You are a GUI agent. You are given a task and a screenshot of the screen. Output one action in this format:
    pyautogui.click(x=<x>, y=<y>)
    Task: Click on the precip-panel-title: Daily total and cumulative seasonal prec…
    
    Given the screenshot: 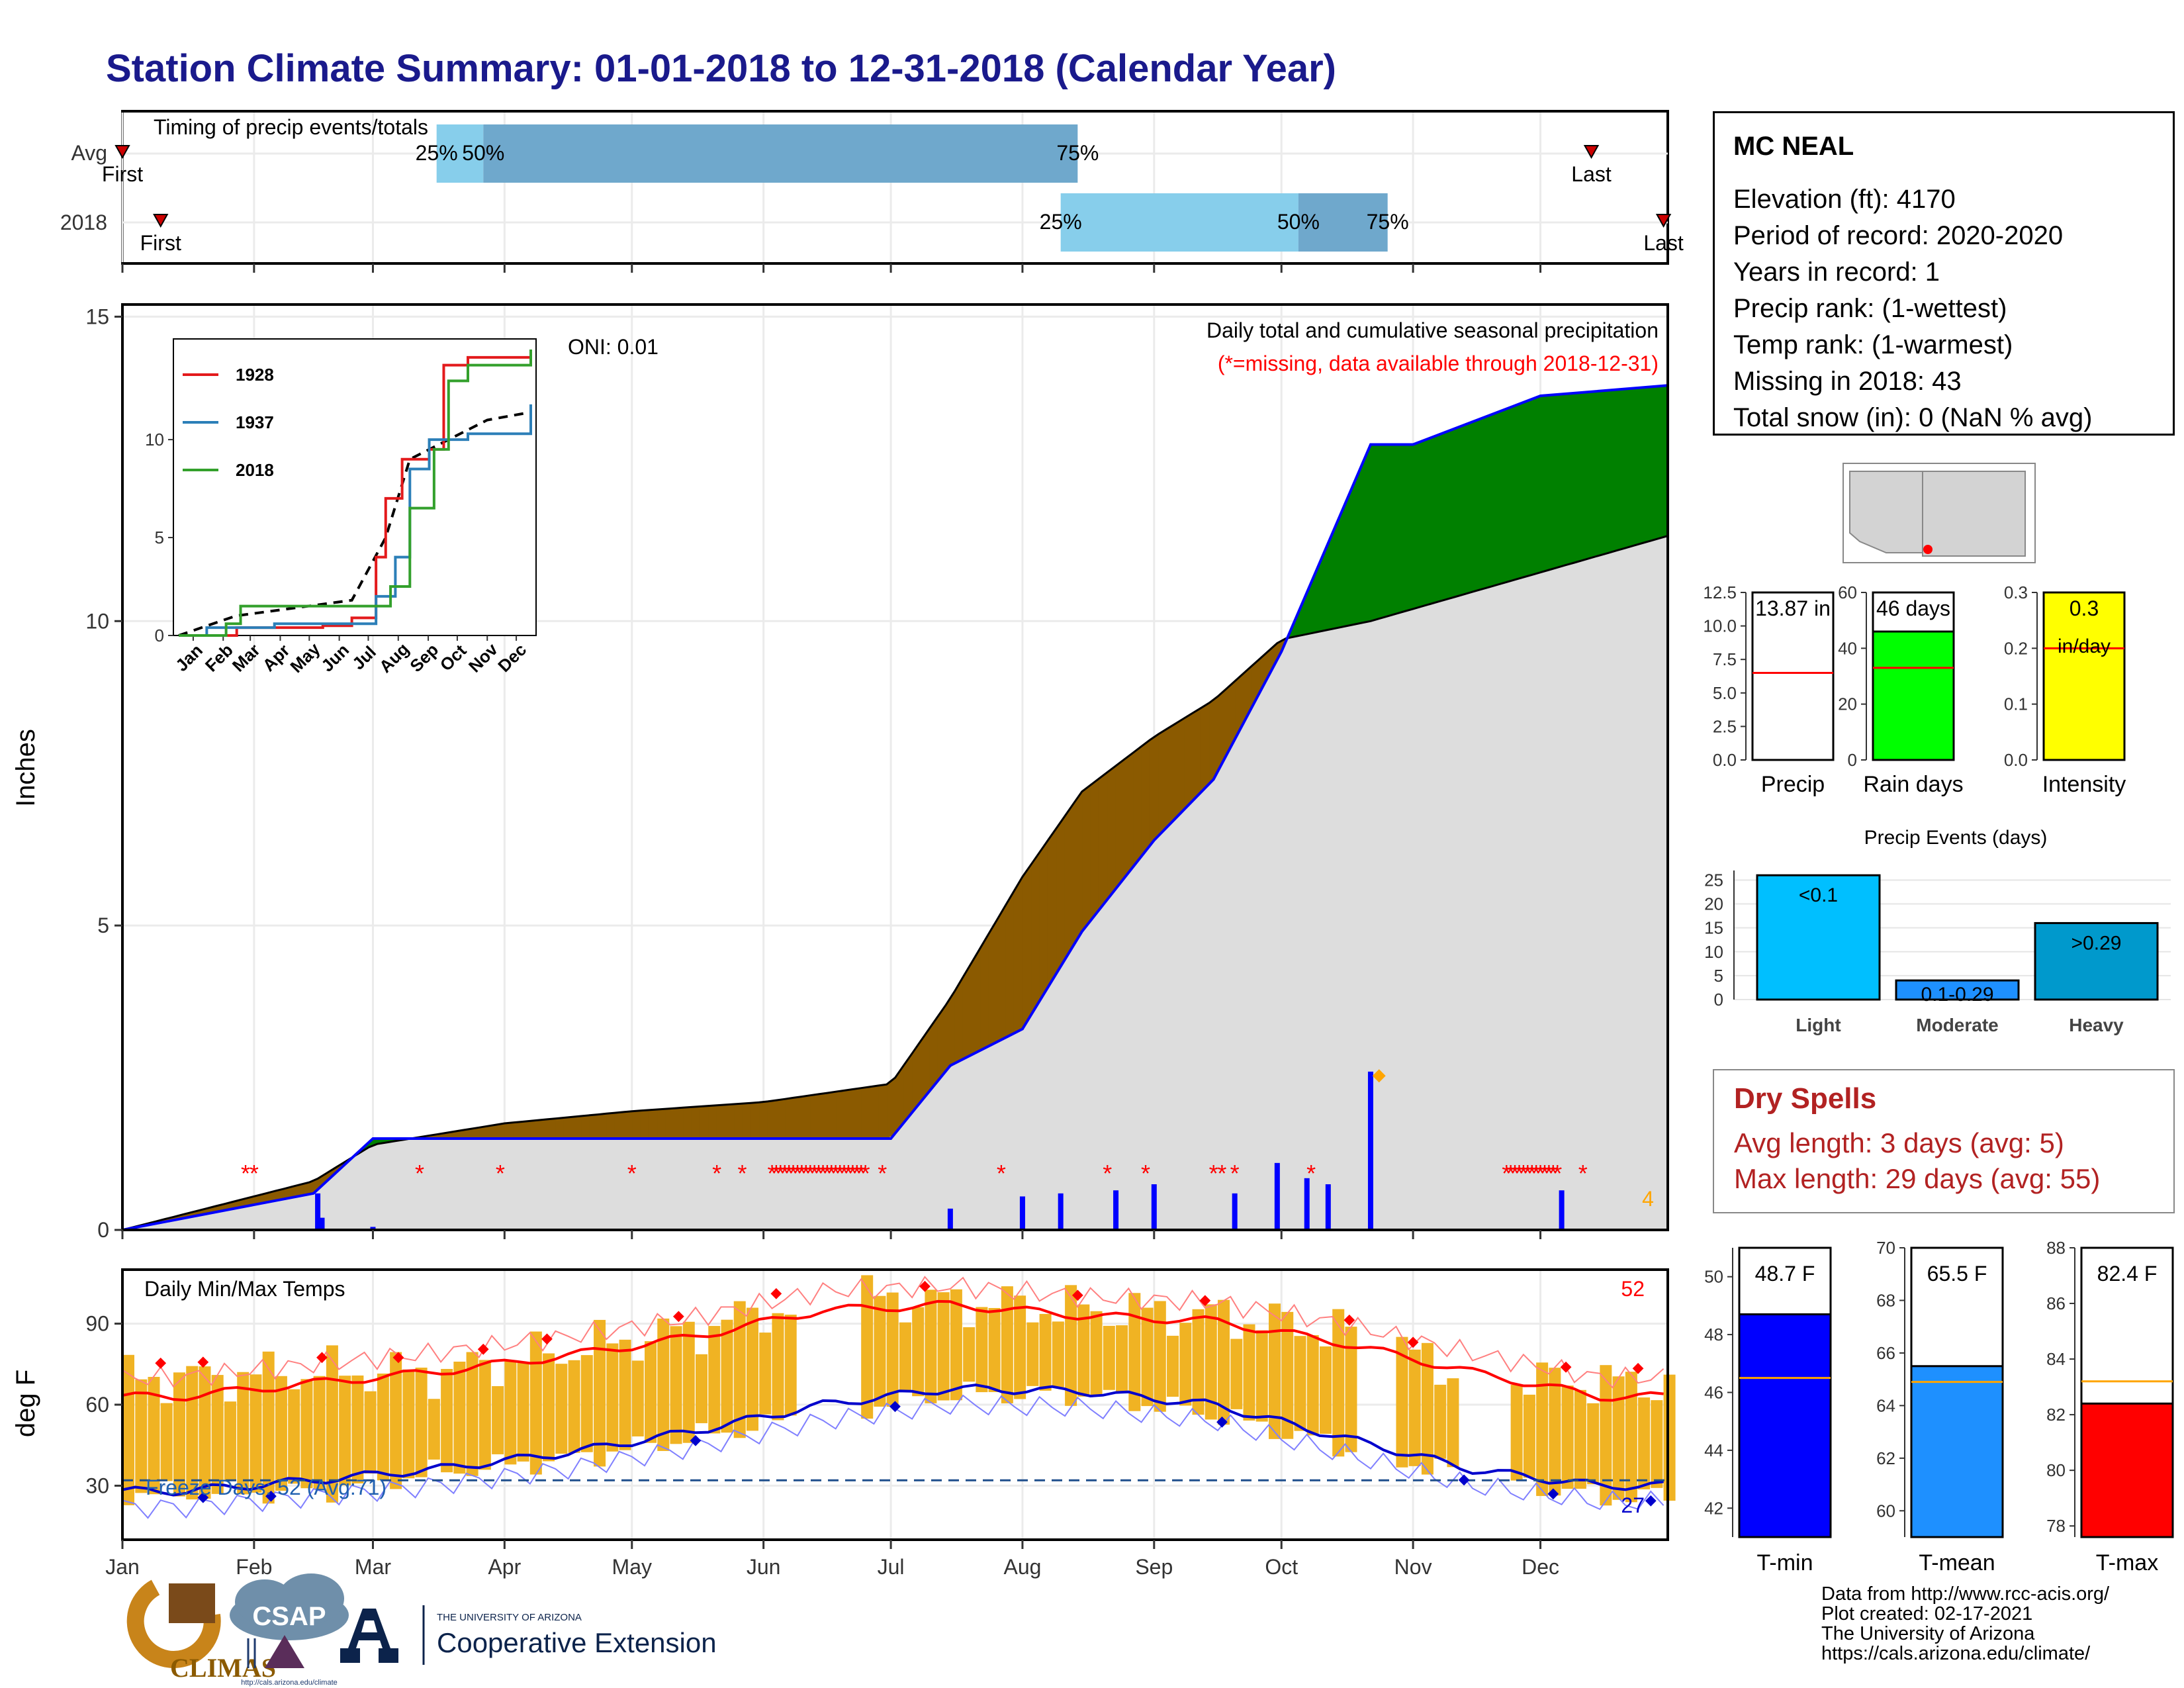 What is the action you would take?
    pyautogui.click(x=1433, y=330)
    